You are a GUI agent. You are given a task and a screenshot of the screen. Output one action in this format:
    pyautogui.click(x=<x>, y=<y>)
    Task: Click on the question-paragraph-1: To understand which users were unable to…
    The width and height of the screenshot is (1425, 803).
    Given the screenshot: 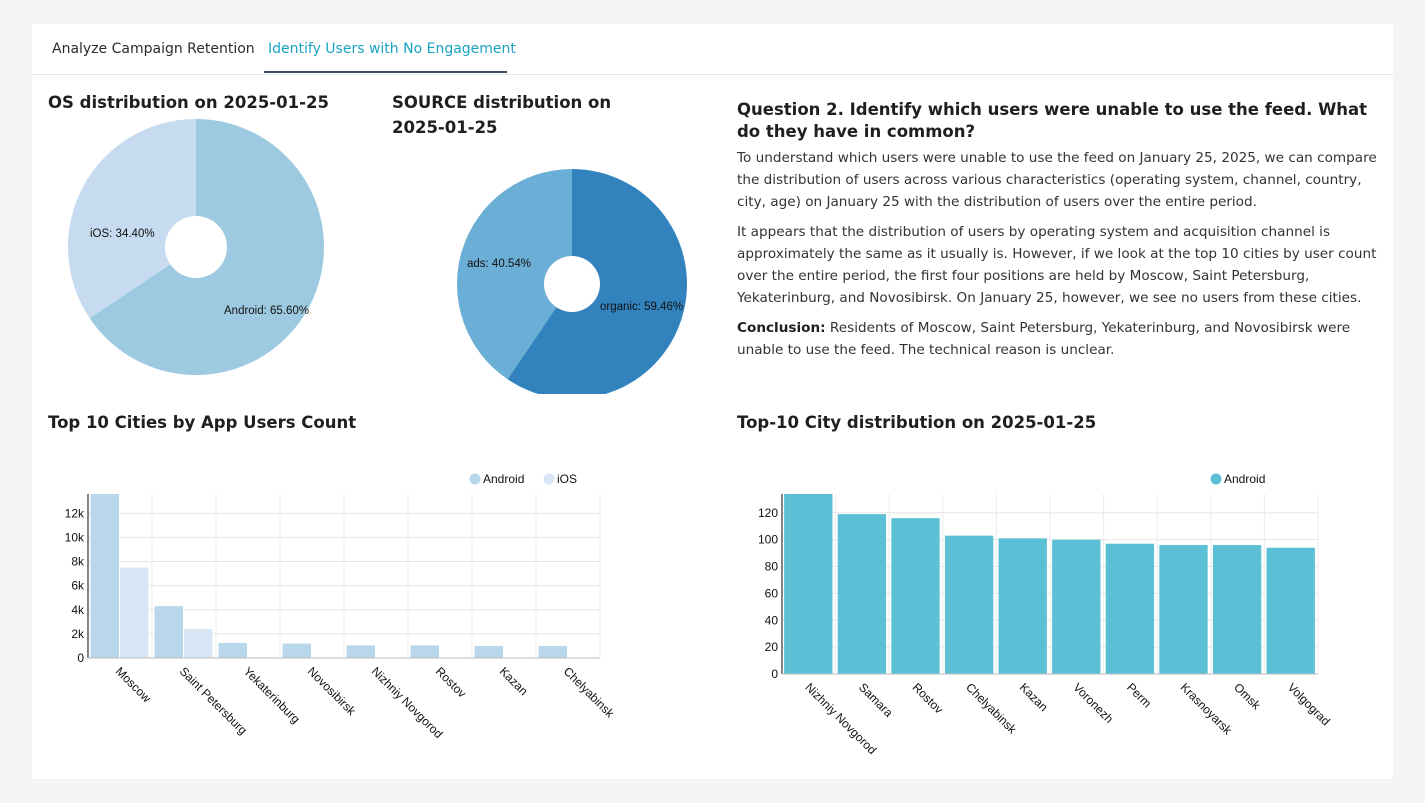 What is the action you would take?
    pyautogui.click(x=1057, y=180)
    